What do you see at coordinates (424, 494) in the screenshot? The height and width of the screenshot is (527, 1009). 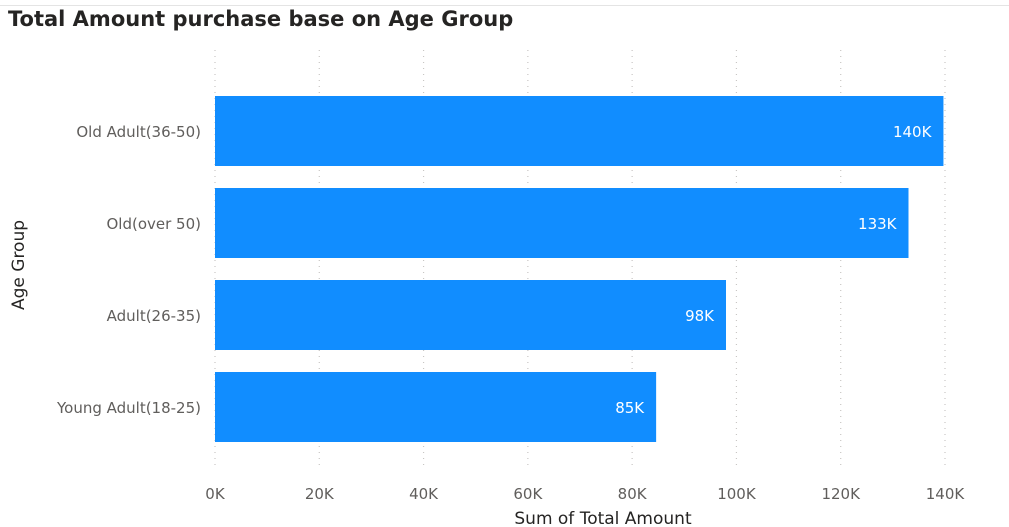 I see `x-tick-label: 40K` at bounding box center [424, 494].